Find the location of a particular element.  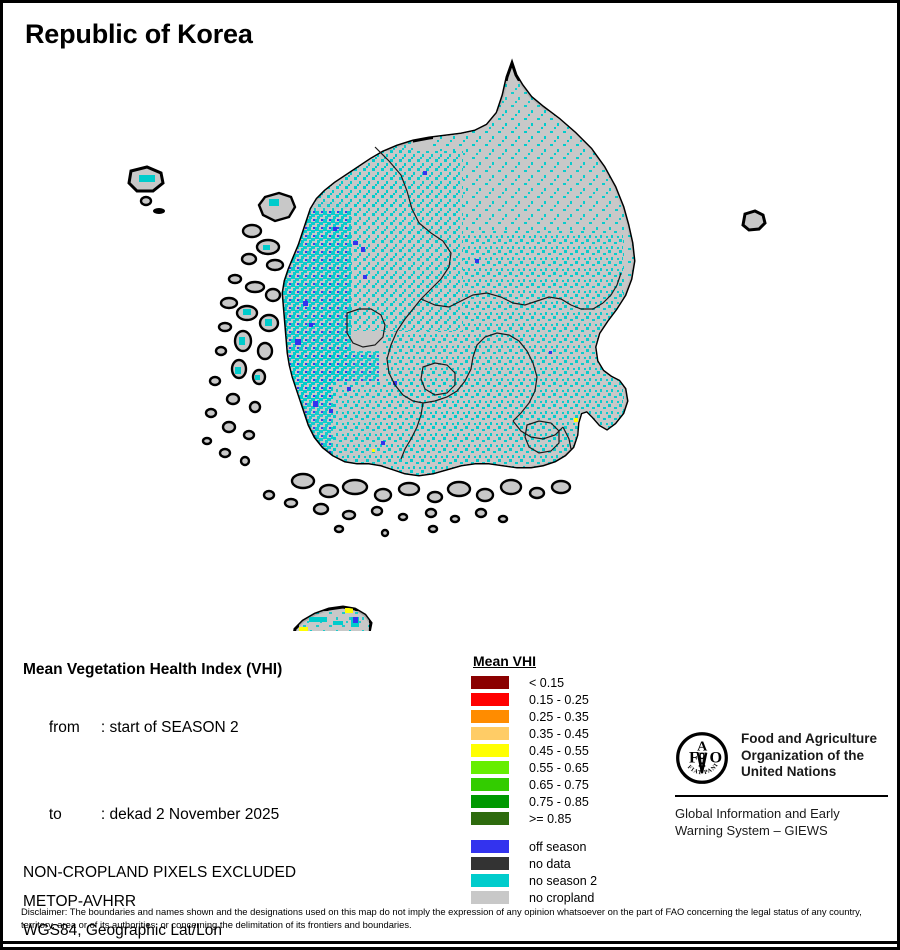

legend-class-row: 0.25 - 0.35 is located at coordinates (571, 716).